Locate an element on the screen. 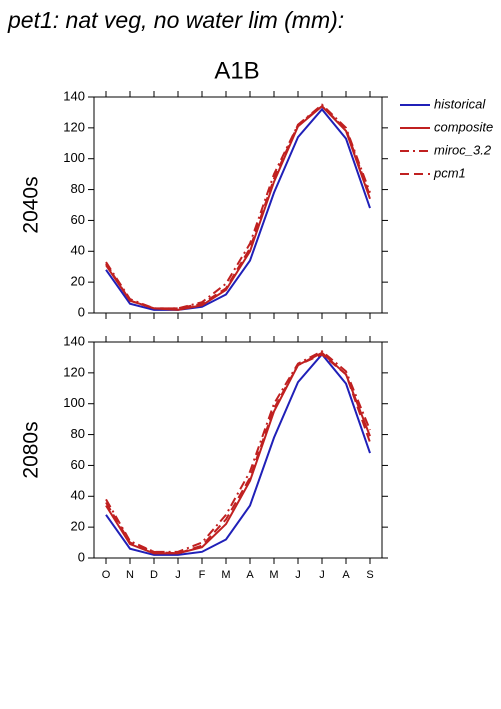 The image size is (501, 709). chart-title: pet1: nat veg, no water lim (mm): is located at coordinates (175, 20).